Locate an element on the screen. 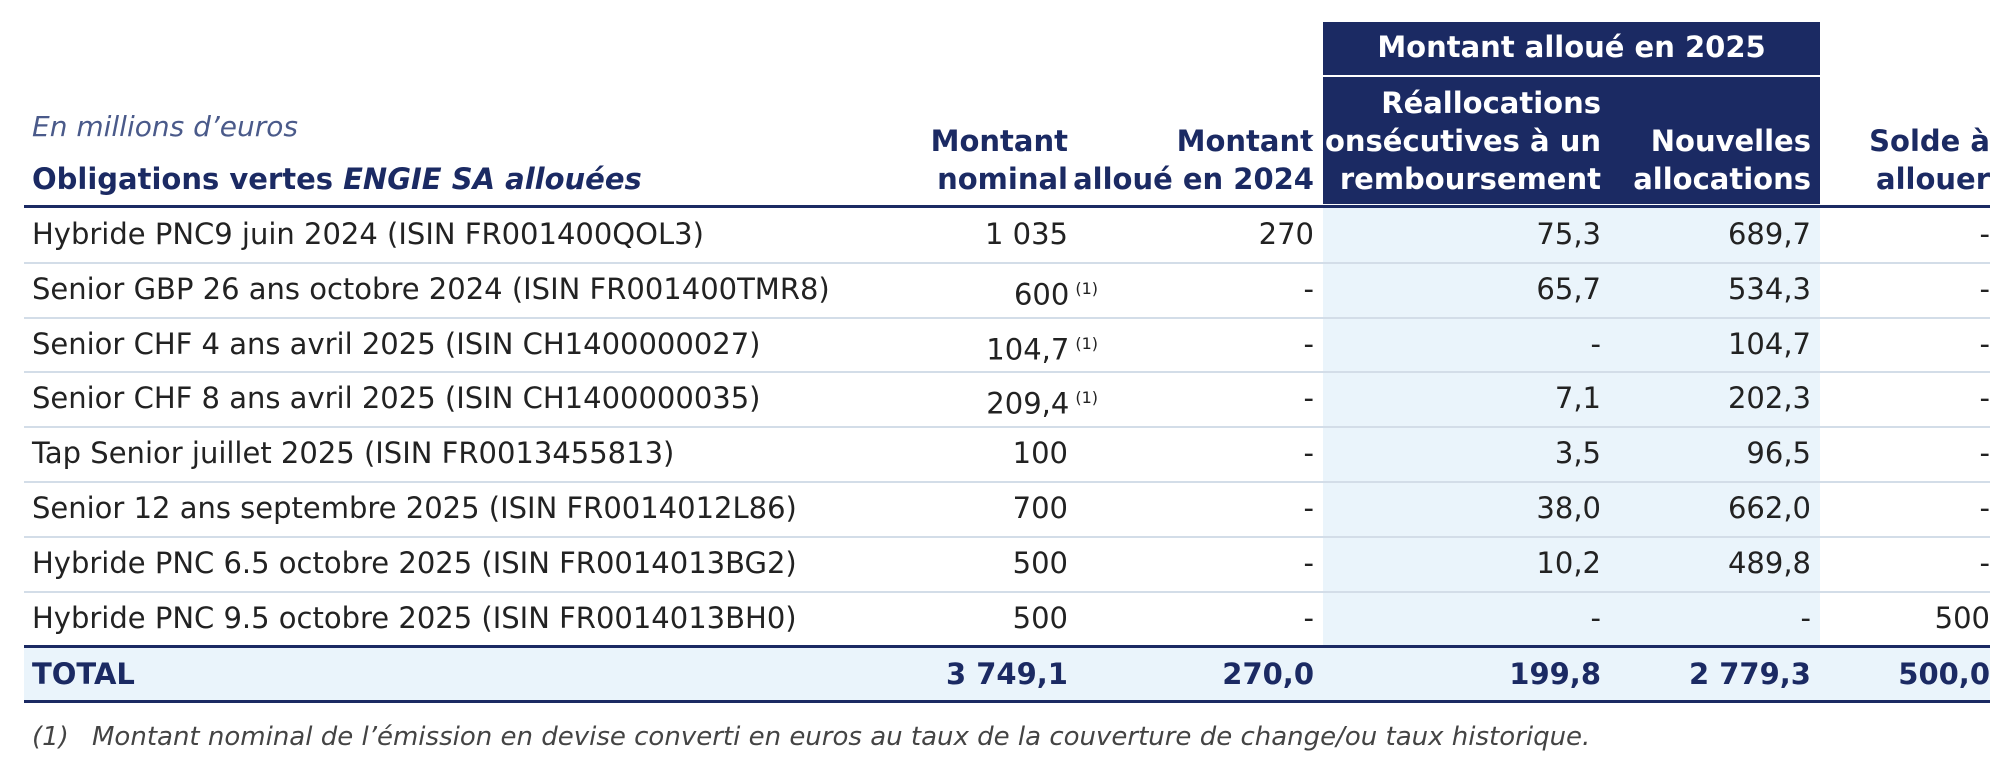 The height and width of the screenshot is (775, 2000). footnote-marker: (1) is located at coordinates (50, 737).